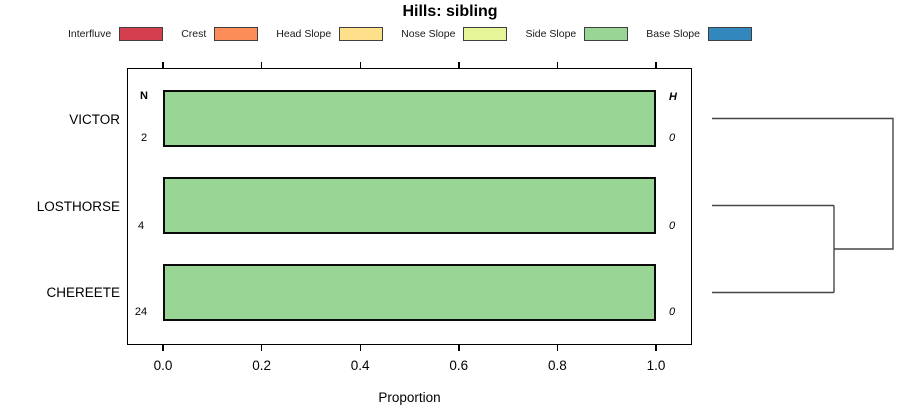  I want to click on side-slope-swatch-icon, so click(606, 34).